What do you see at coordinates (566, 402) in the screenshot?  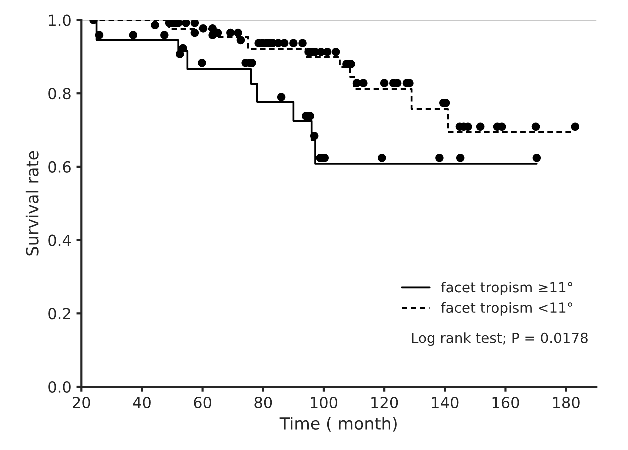 I see `x-tick-label: 180` at bounding box center [566, 402].